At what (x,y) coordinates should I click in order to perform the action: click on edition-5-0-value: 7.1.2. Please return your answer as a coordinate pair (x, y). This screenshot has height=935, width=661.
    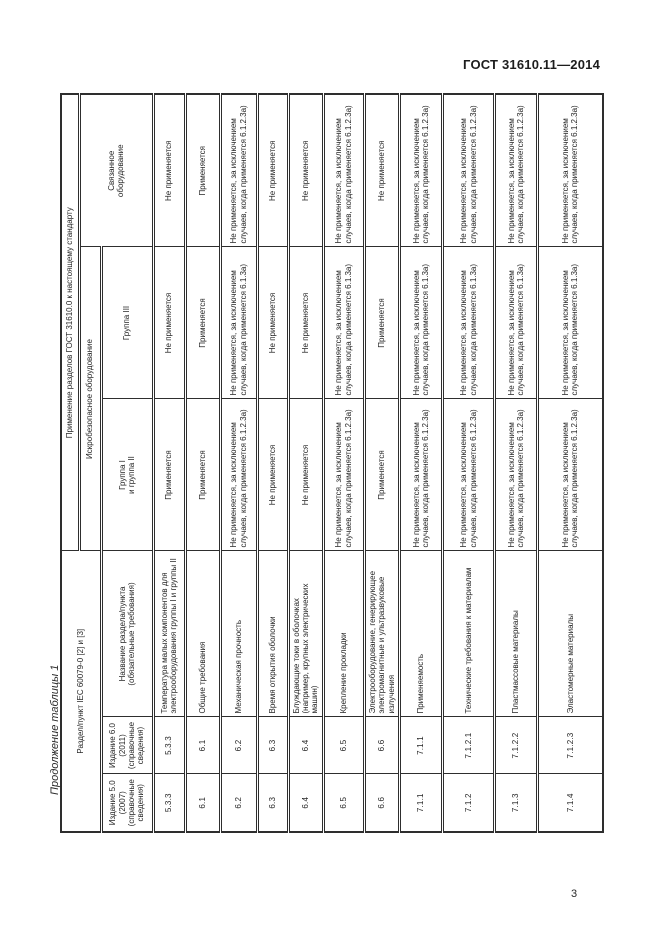
    Looking at the image, I should click on (468, 803).